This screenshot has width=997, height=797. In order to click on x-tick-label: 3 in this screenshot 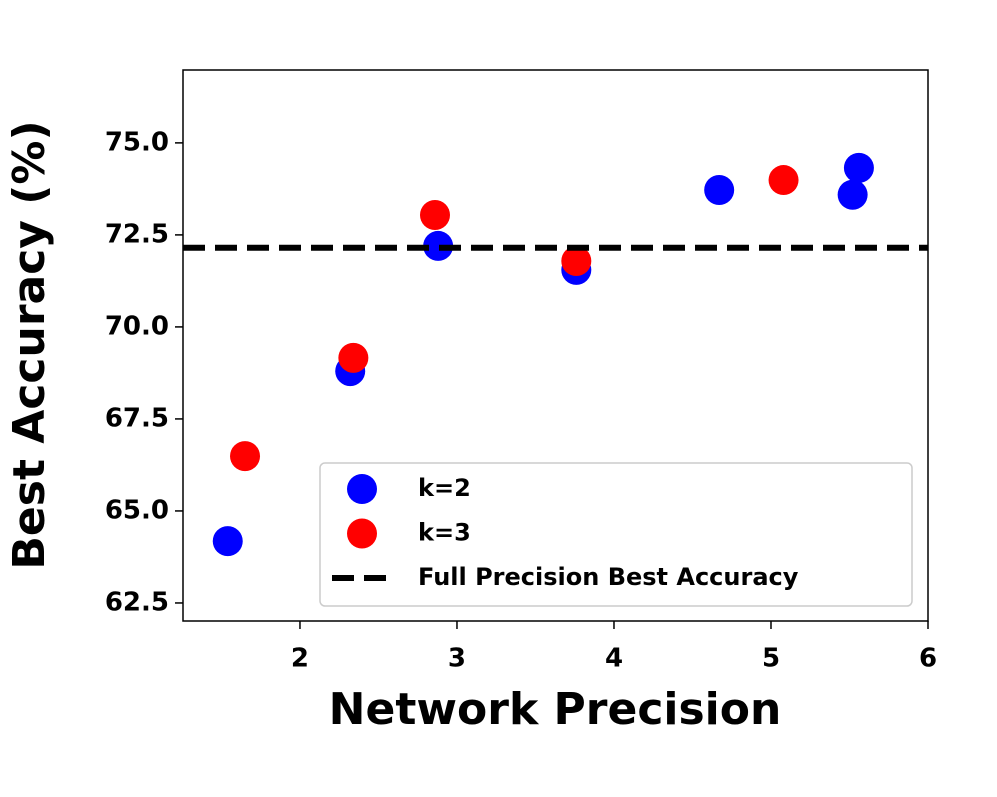, I will do `click(457, 659)`.